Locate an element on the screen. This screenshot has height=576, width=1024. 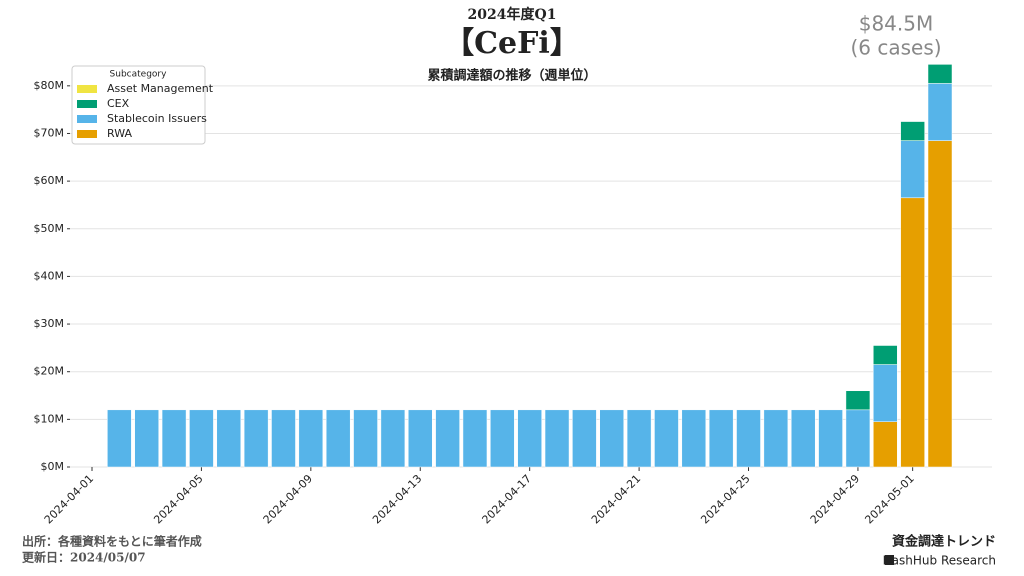
legend-title: Subcategory is located at coordinates (139, 75).